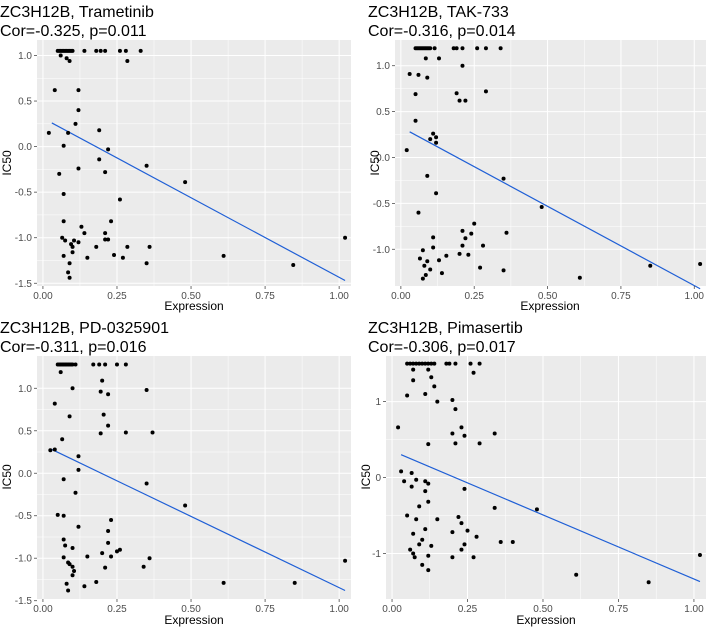 The height and width of the screenshot is (631, 710). I want to click on panel-title-stats: Cor=-0.325, p=0.011, so click(73, 31).